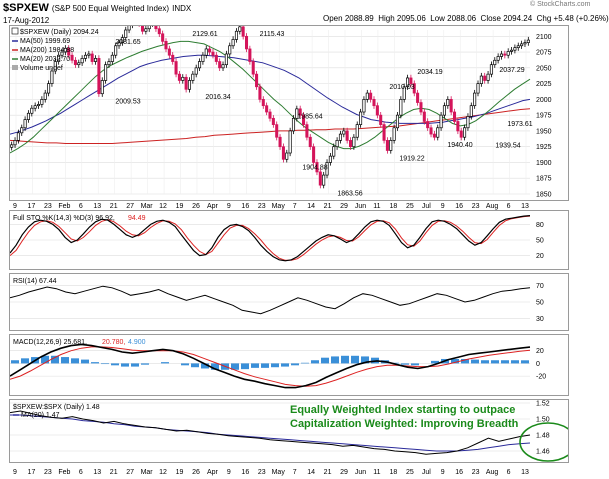 The image size is (609, 479). I want to click on price-y-tick-label: 2050, so click(544, 68).